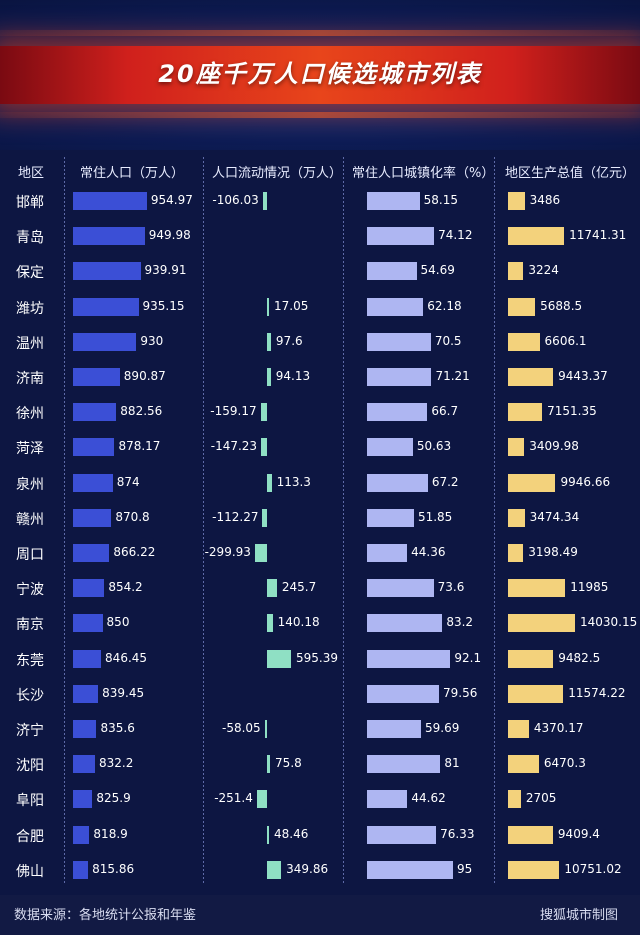 This screenshot has height=935, width=640. I want to click on urbanization-value: 66.7, so click(445, 411).